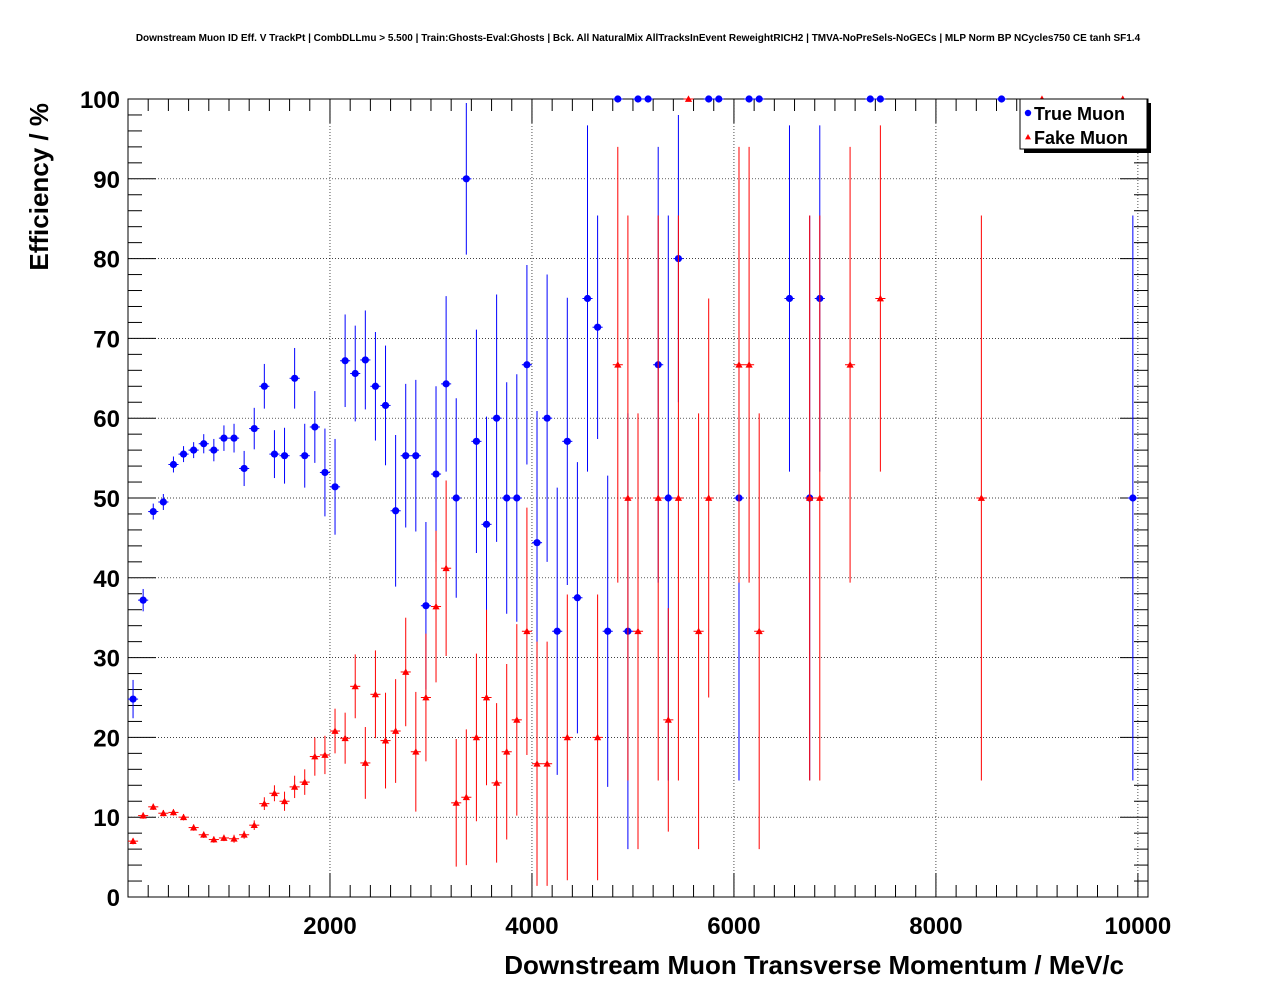 The height and width of the screenshot is (996, 1276). Describe the element at coordinates (106, 818) in the screenshot. I see `y-tick-label: 10` at that location.